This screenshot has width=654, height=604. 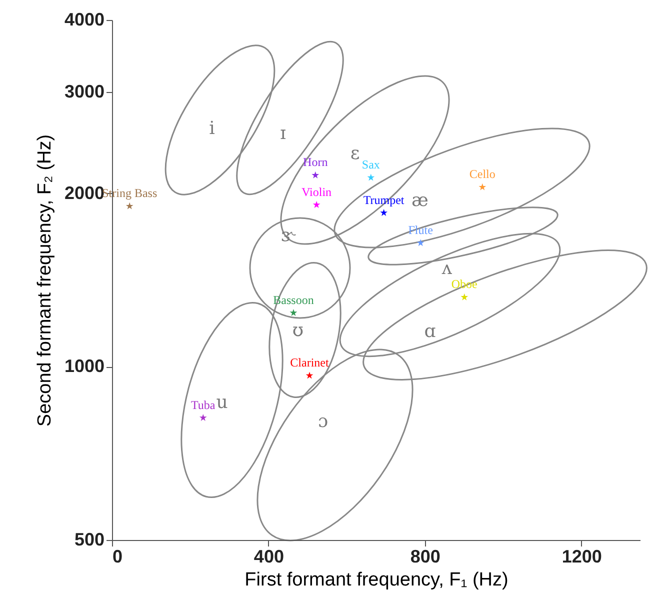 I want to click on series-label: Cello, so click(x=482, y=174).